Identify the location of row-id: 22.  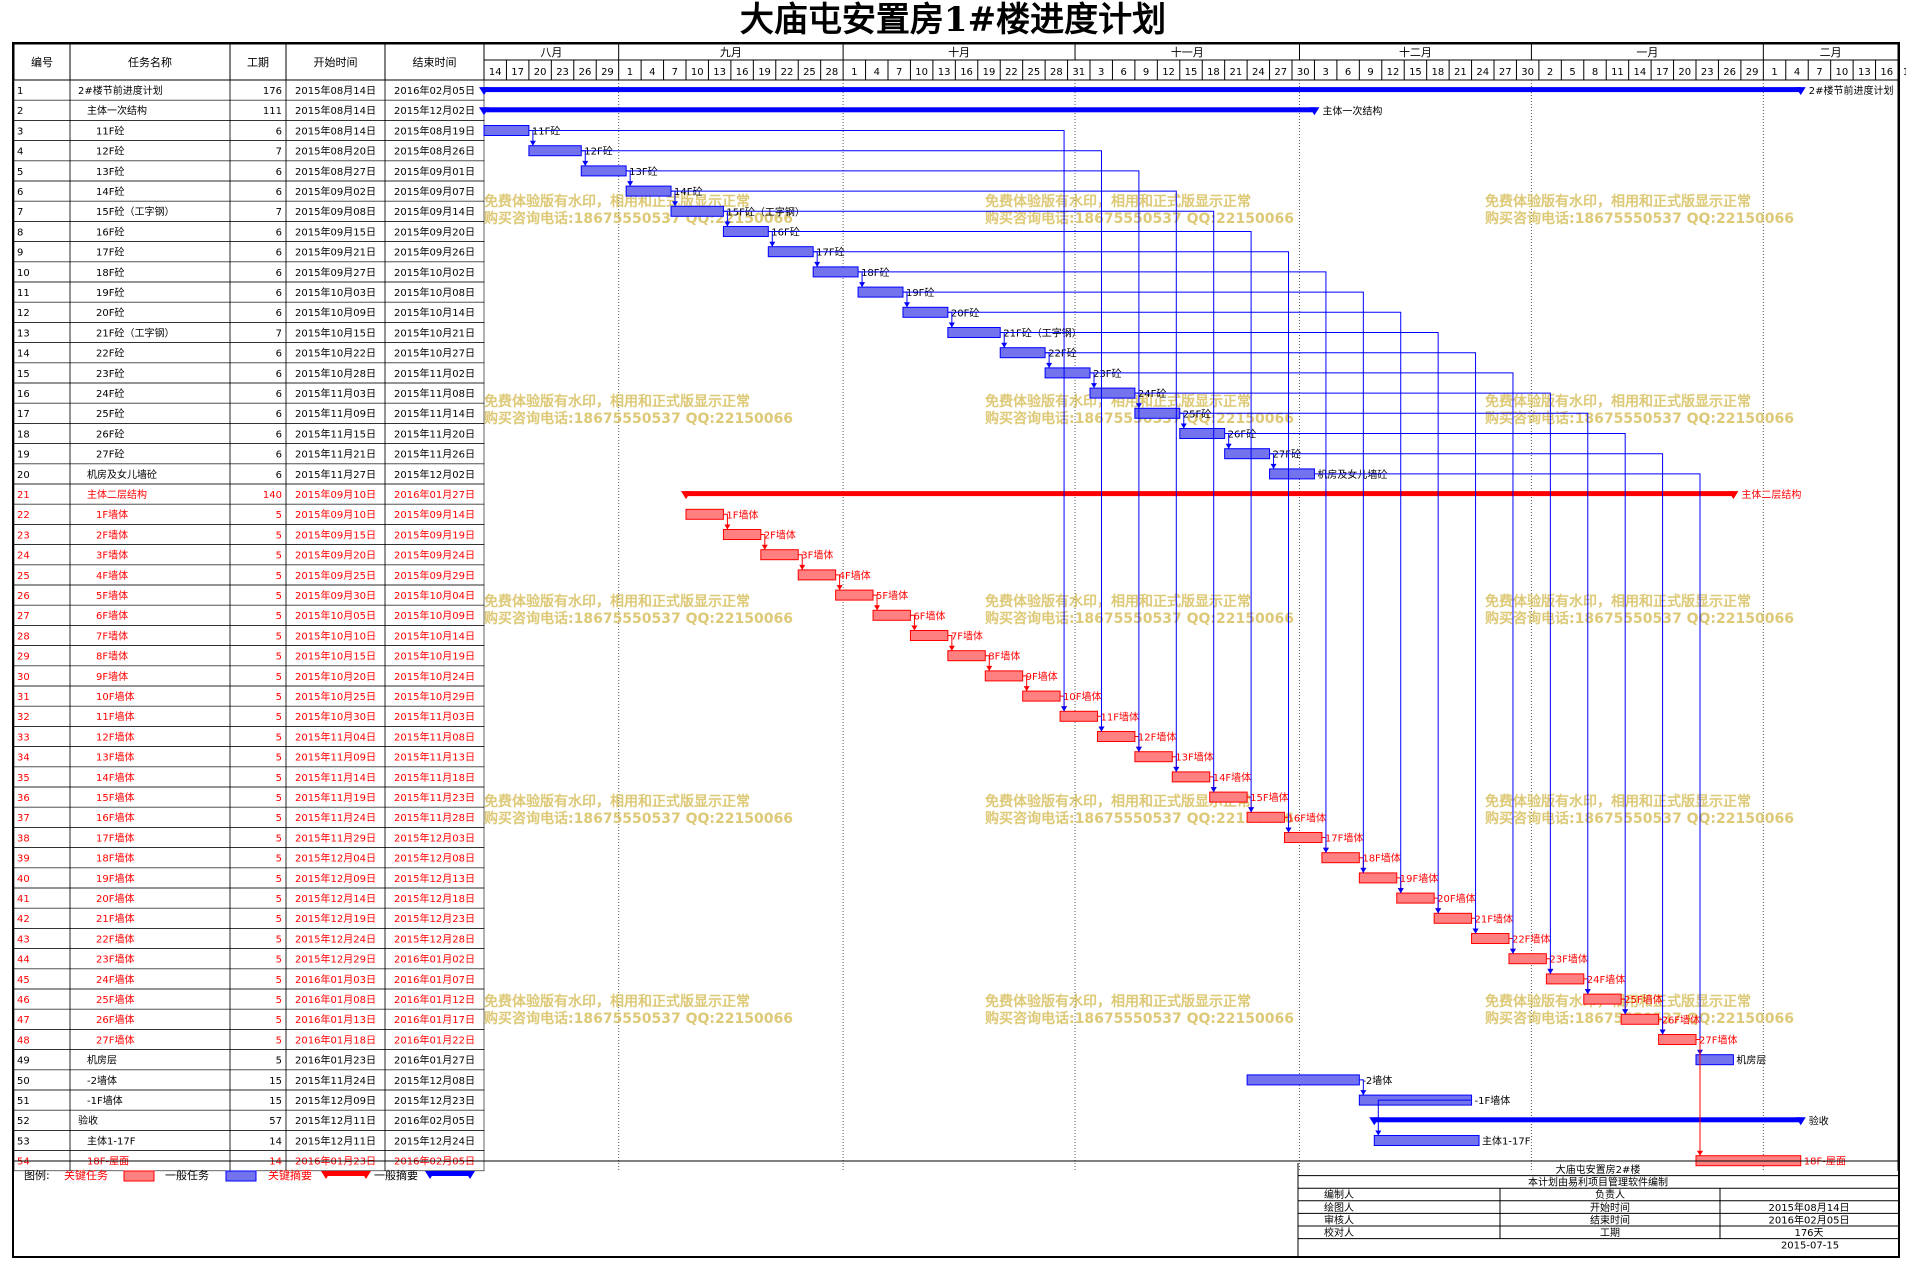
(23, 515).